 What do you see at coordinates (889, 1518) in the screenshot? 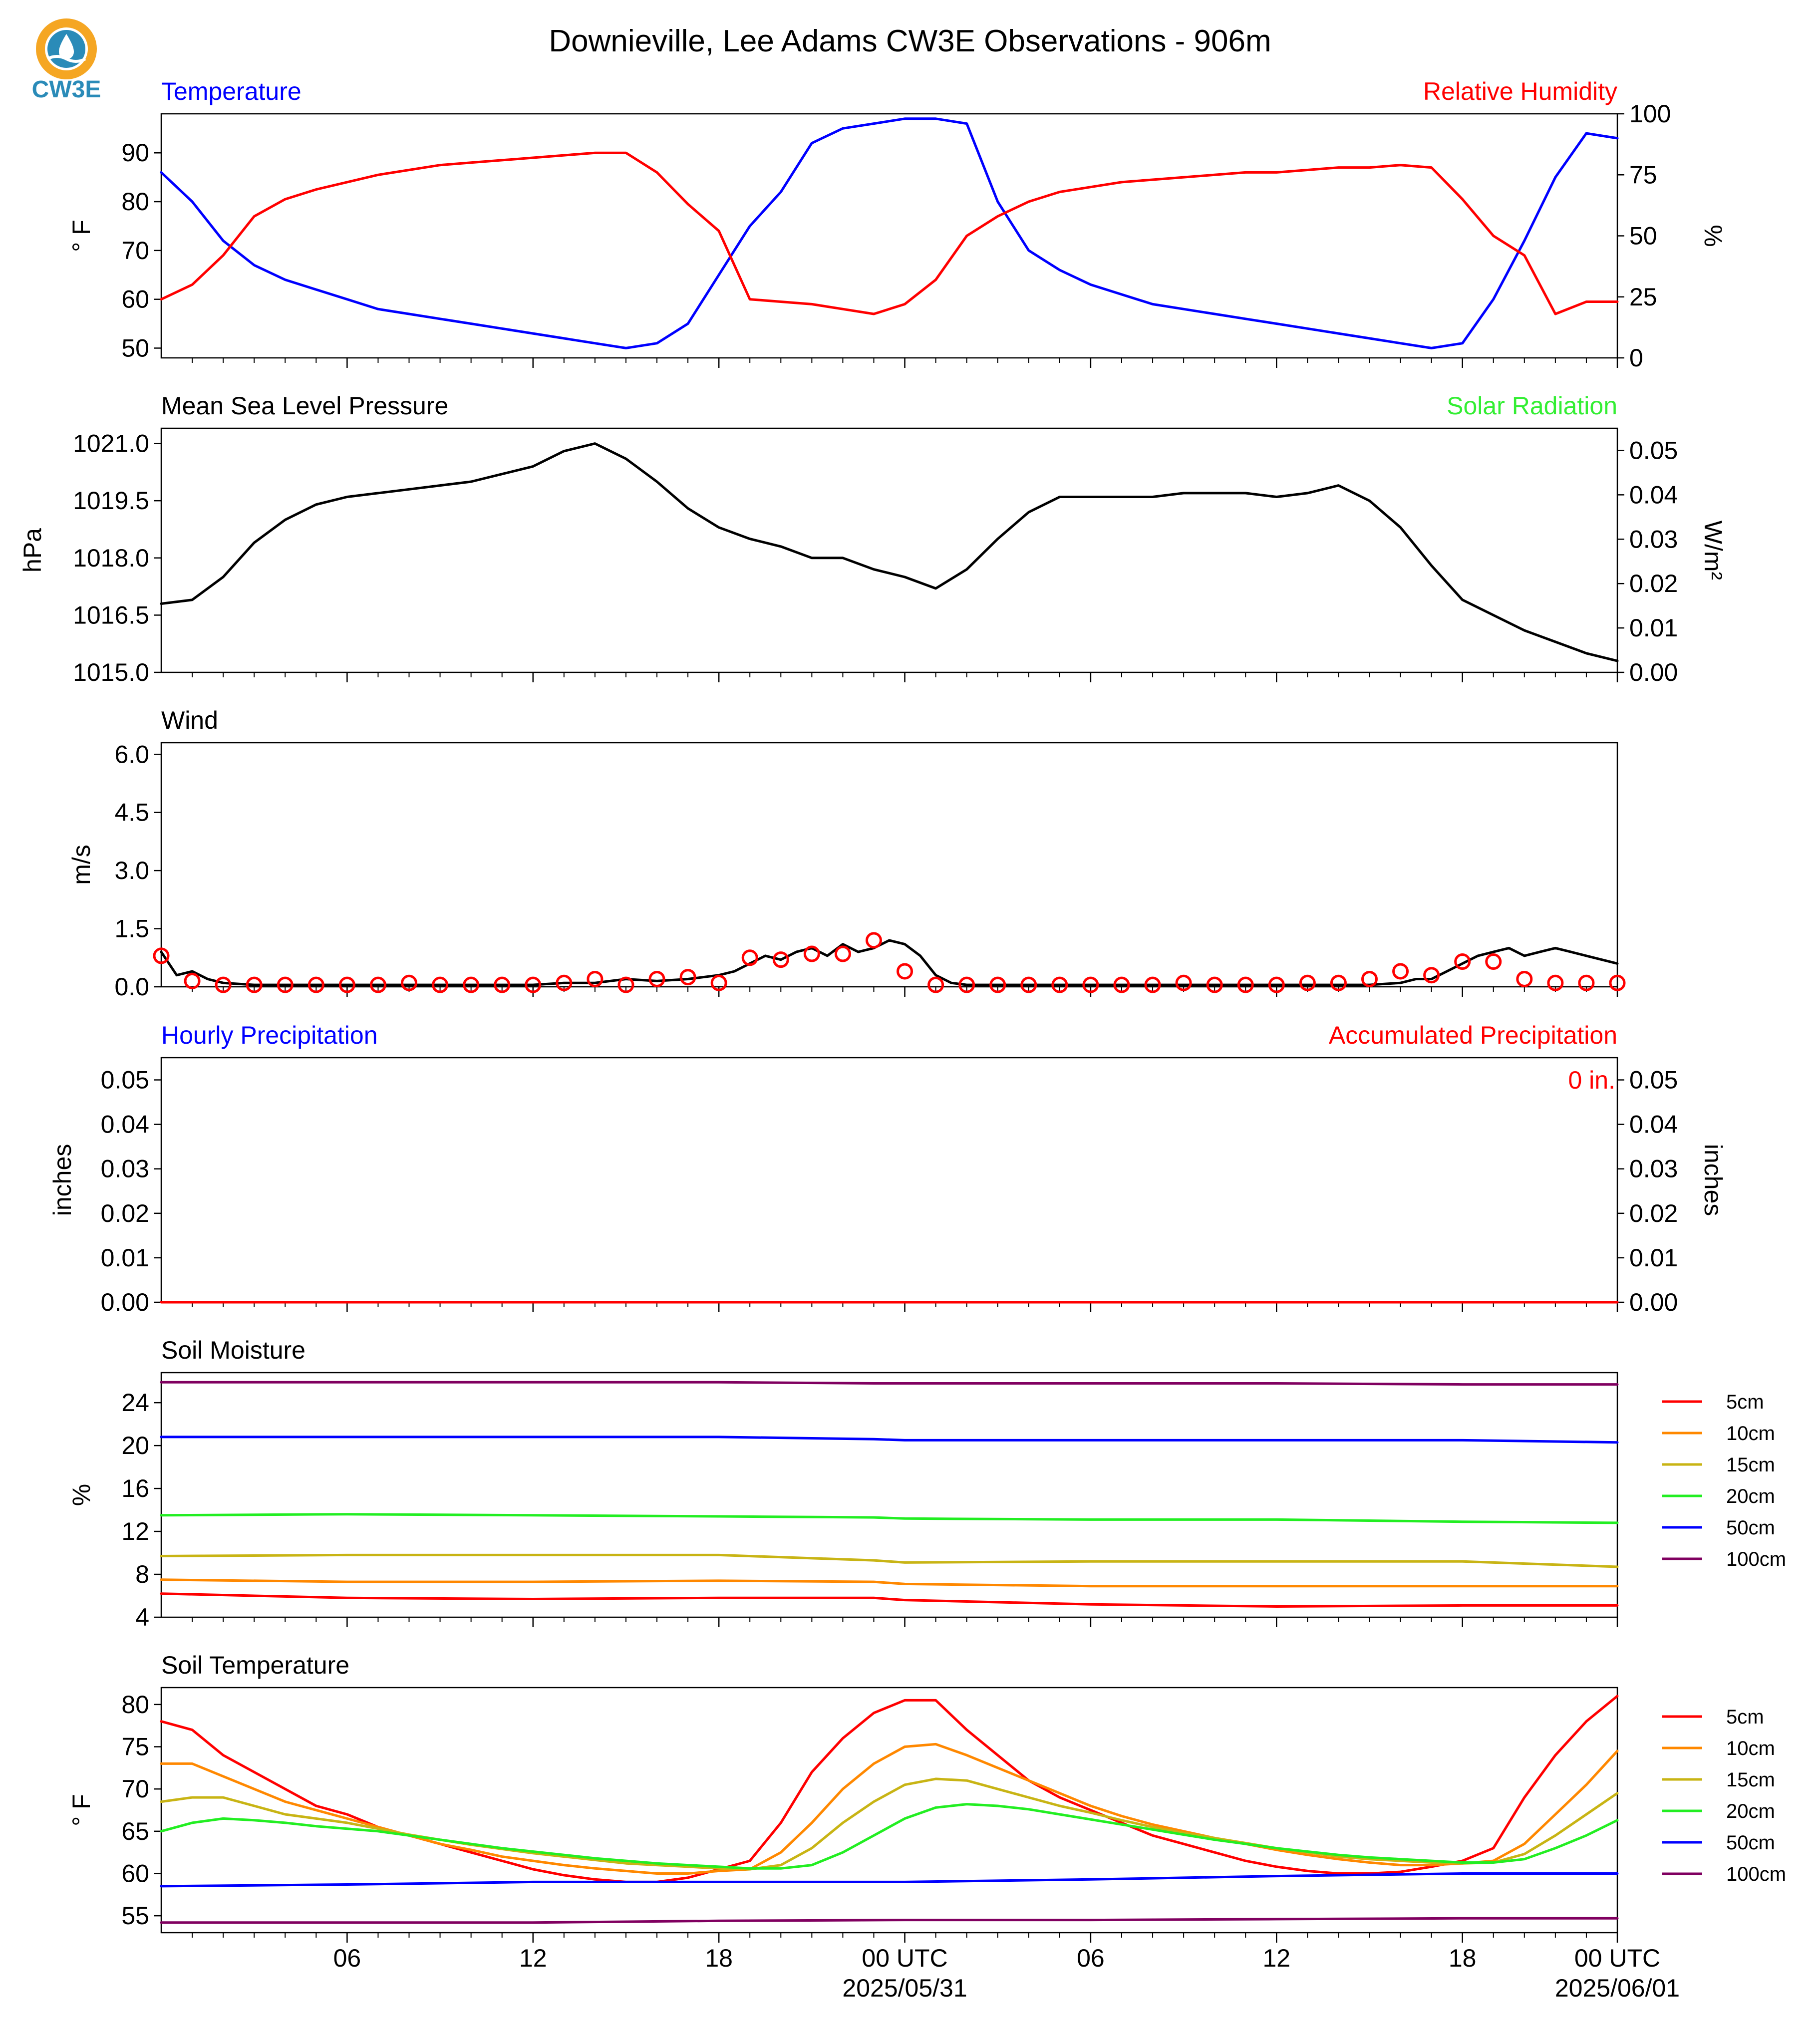
I see `series-20cm-line` at bounding box center [889, 1518].